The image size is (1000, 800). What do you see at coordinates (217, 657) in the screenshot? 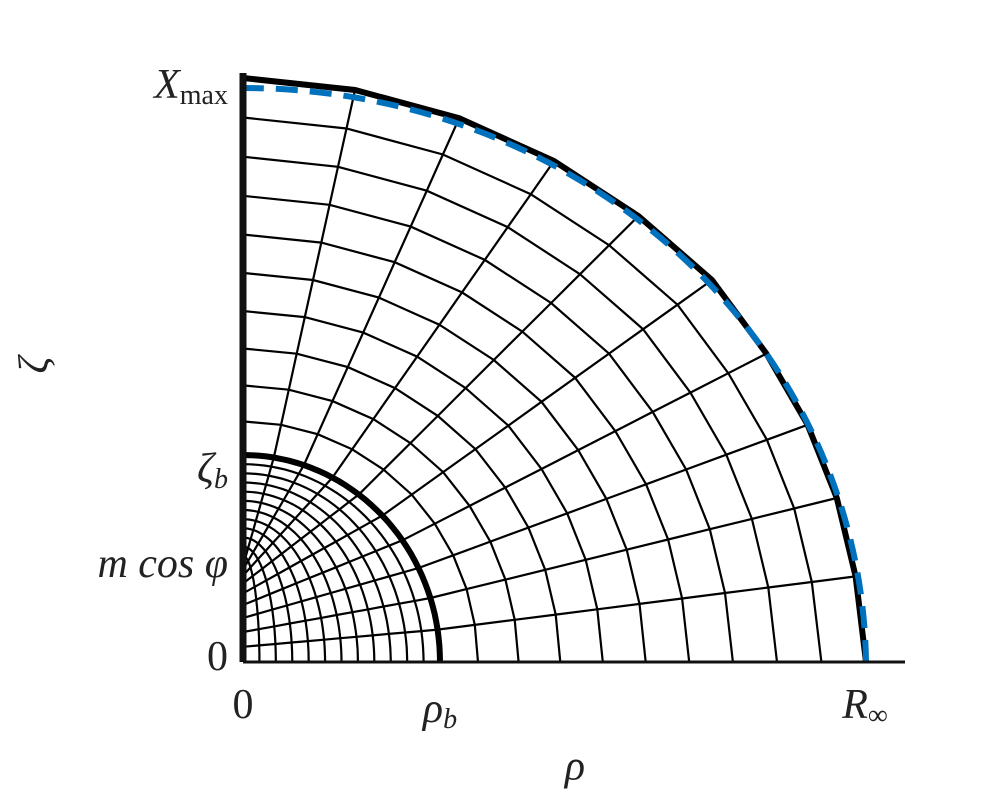
I see `y-tick-label: 0` at bounding box center [217, 657].